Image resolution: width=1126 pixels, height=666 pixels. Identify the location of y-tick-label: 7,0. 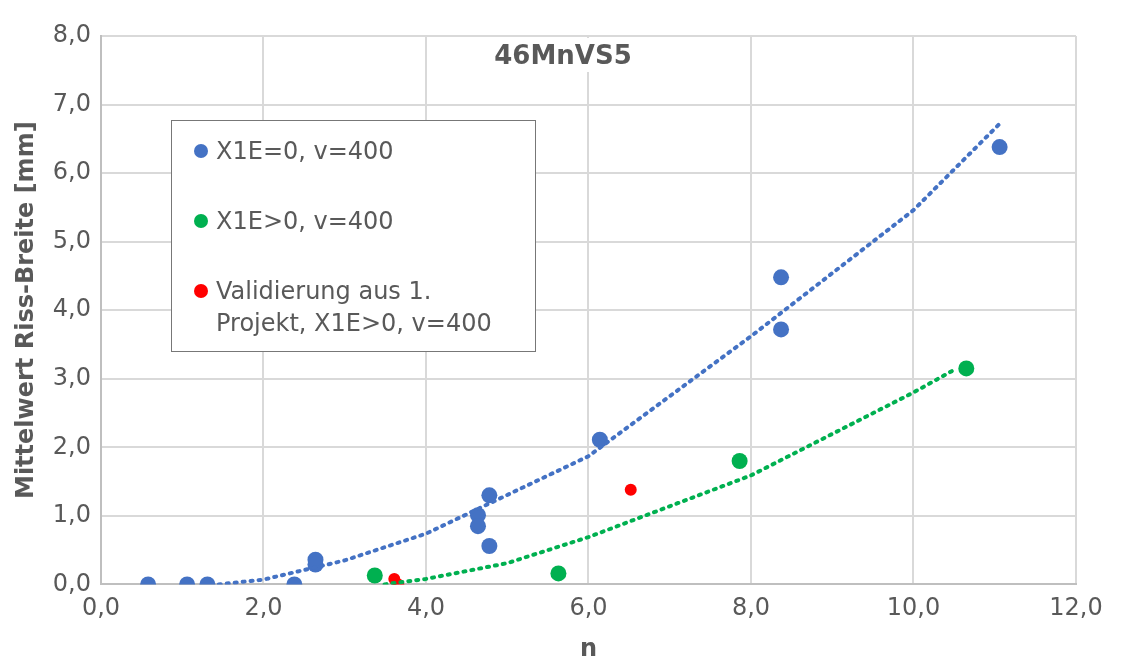
(71, 102).